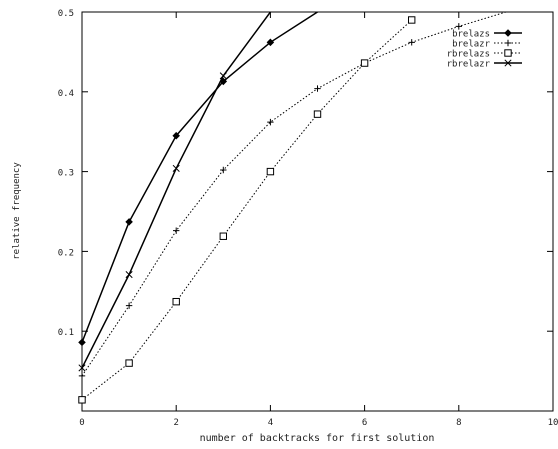  What do you see at coordinates (317, 438) in the screenshot?
I see `x-axis-label: number of backtracks for first solution` at bounding box center [317, 438].